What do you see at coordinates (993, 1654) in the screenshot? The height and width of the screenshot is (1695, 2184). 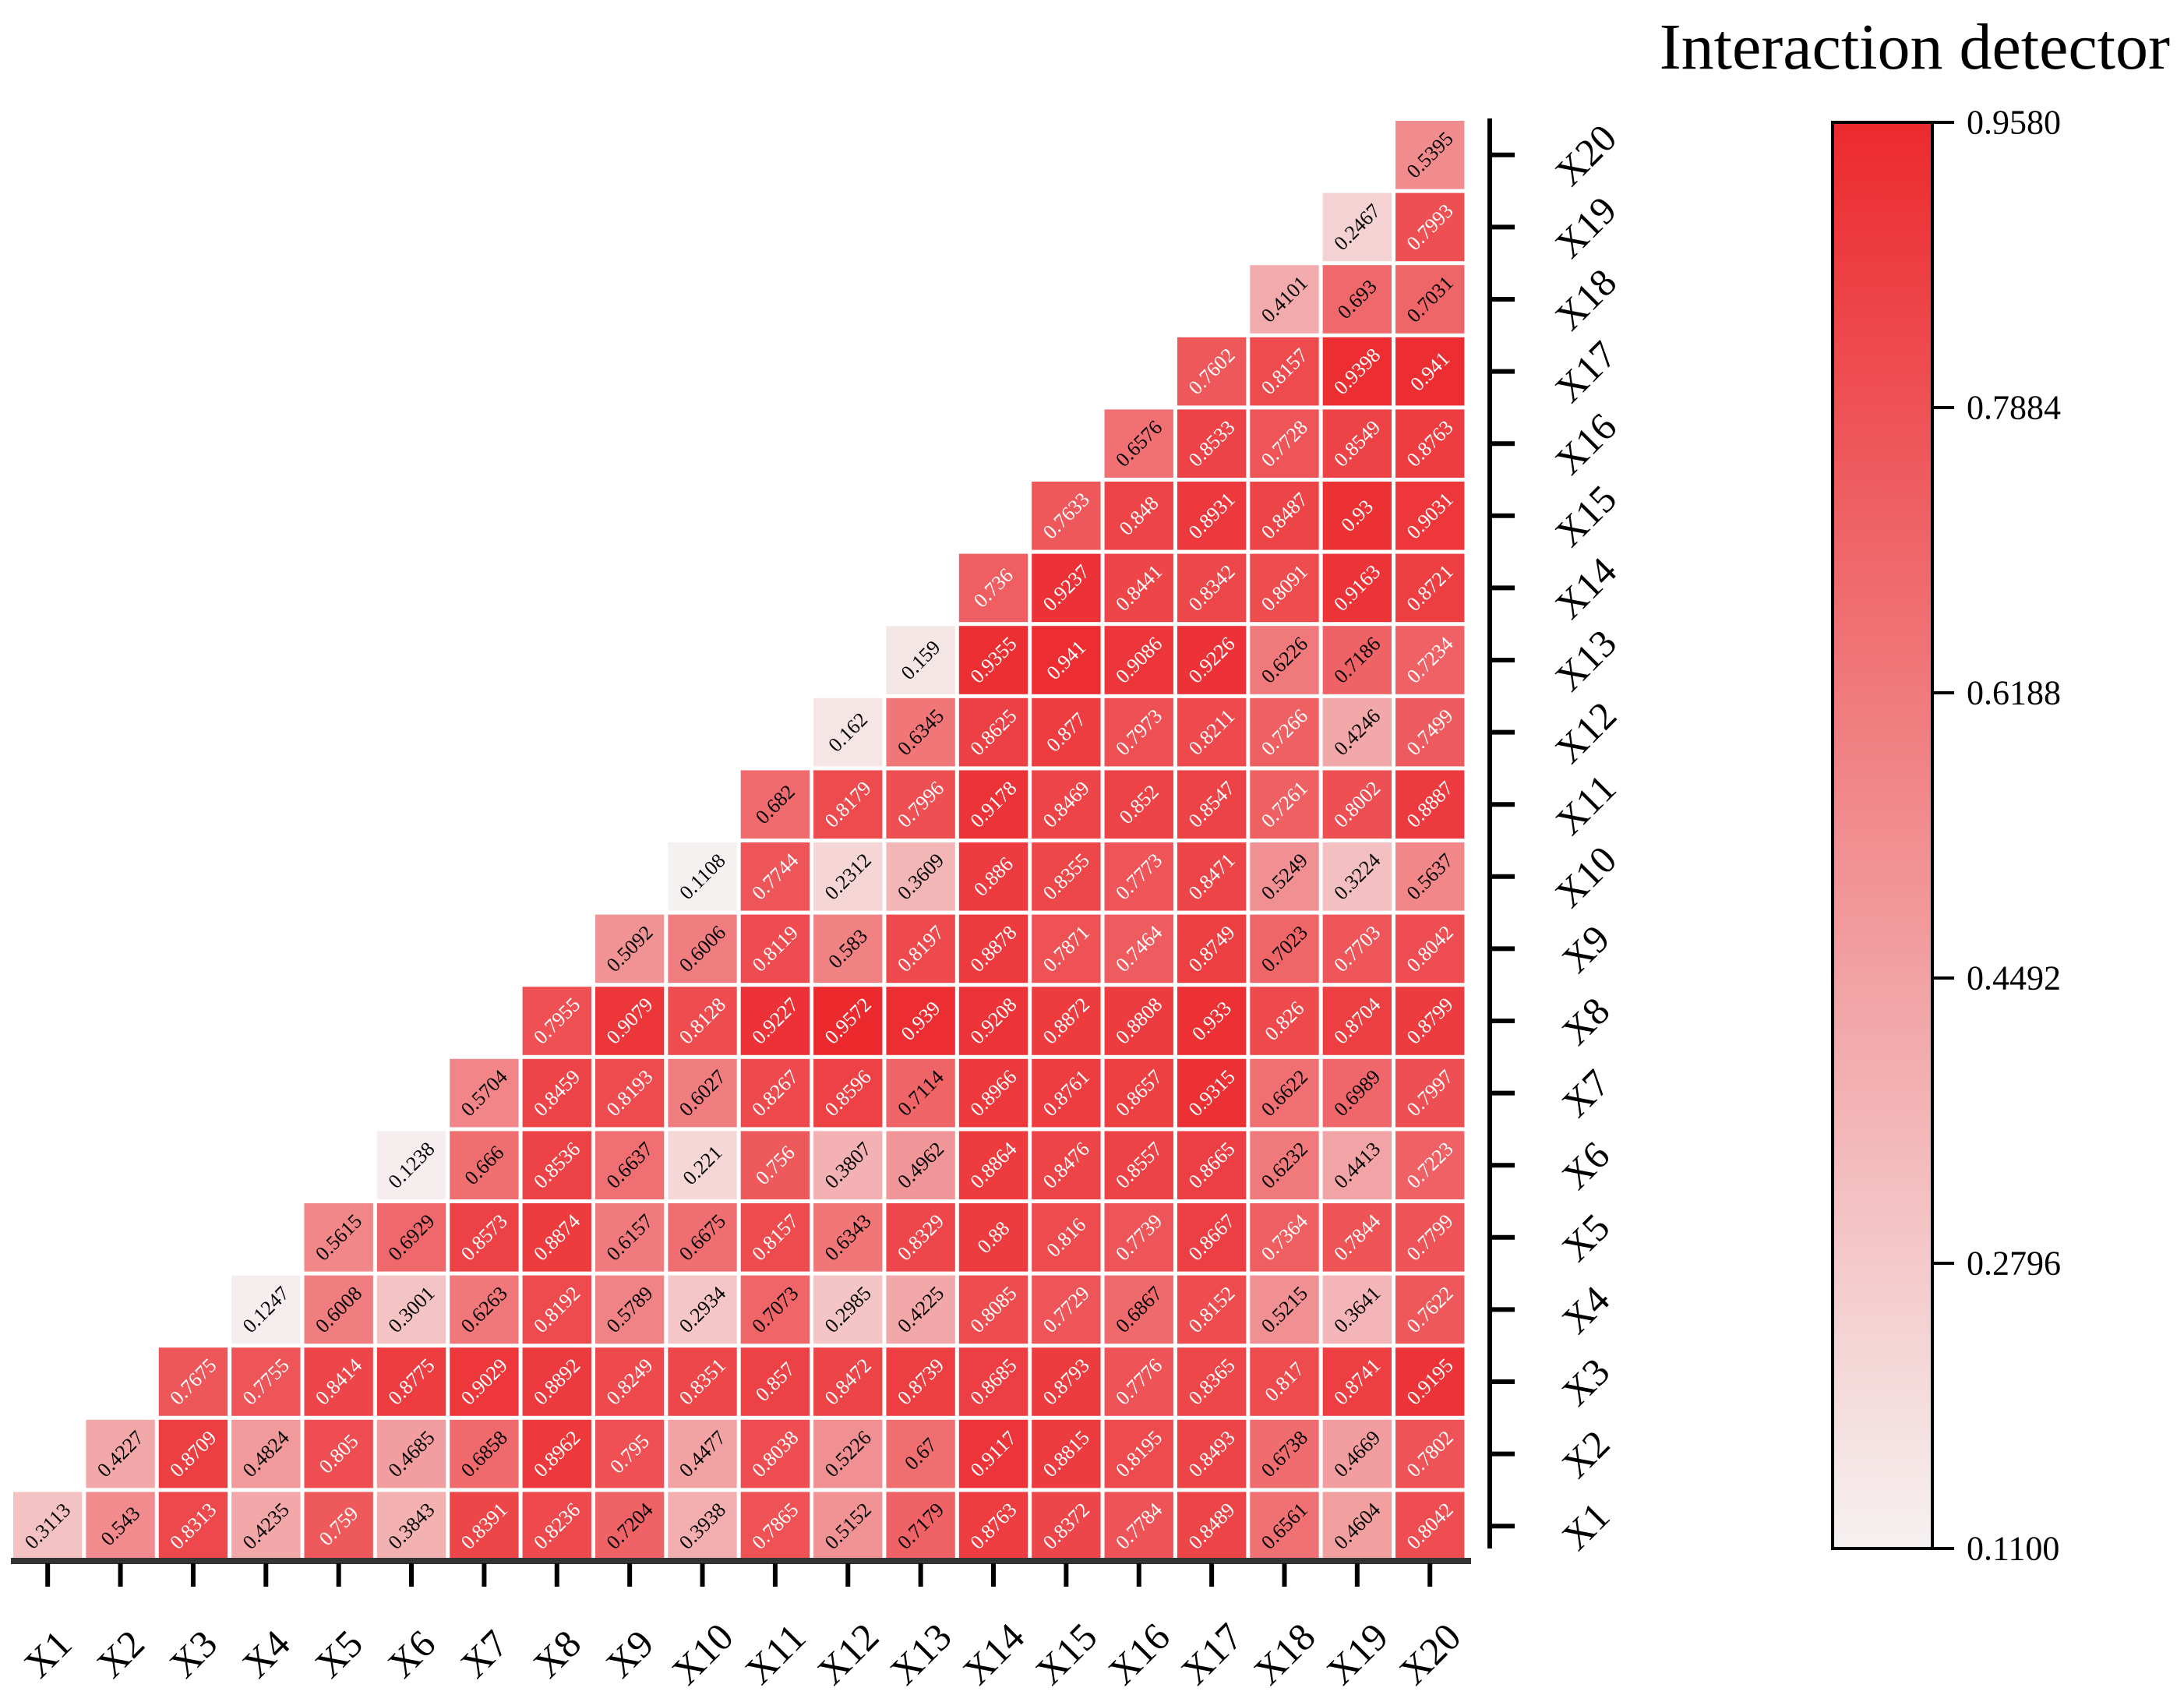 I see `x-tick-label: X14` at bounding box center [993, 1654].